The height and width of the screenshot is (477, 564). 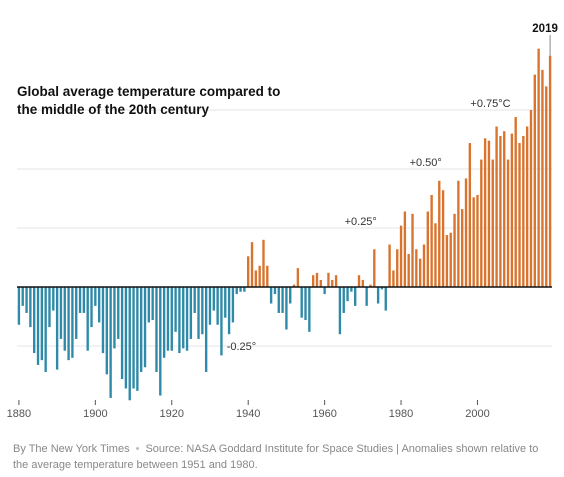 I want to click on bar-1902, so click(x=103, y=320).